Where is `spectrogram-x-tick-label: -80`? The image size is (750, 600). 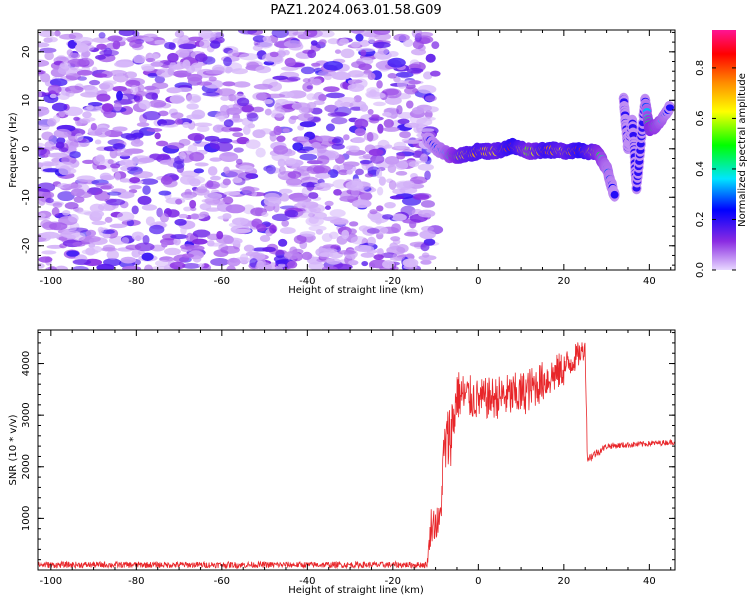 spectrogram-x-tick-label: -80 is located at coordinates (136, 281).